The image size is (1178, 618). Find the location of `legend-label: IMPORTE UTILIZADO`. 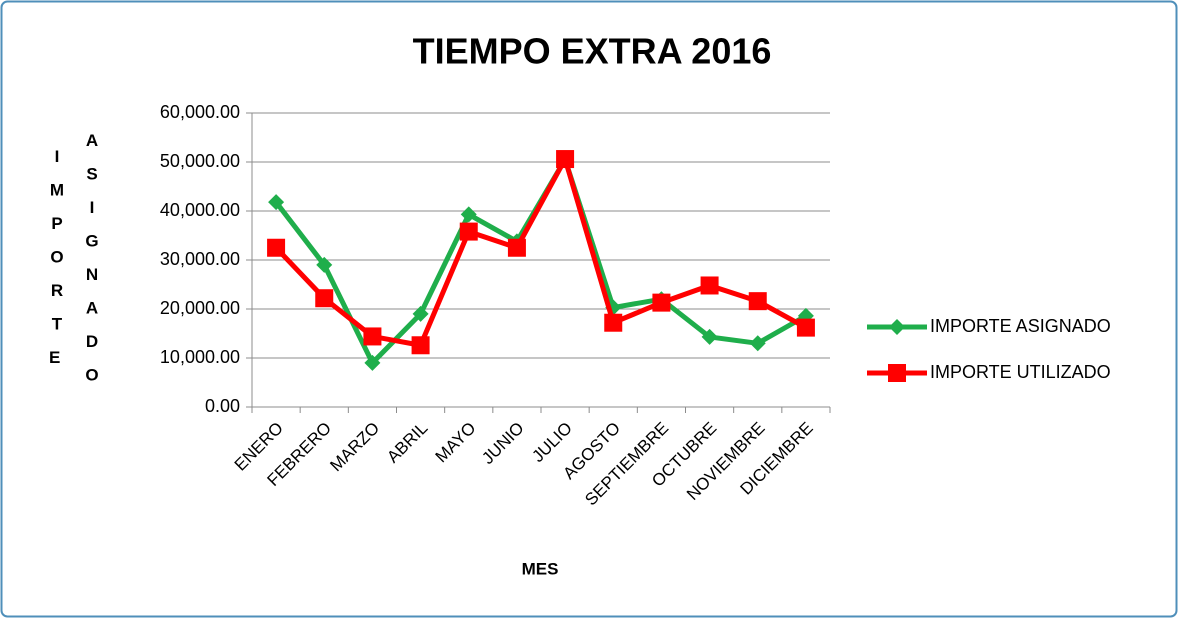

legend-label: IMPORTE UTILIZADO is located at coordinates (1020, 372).